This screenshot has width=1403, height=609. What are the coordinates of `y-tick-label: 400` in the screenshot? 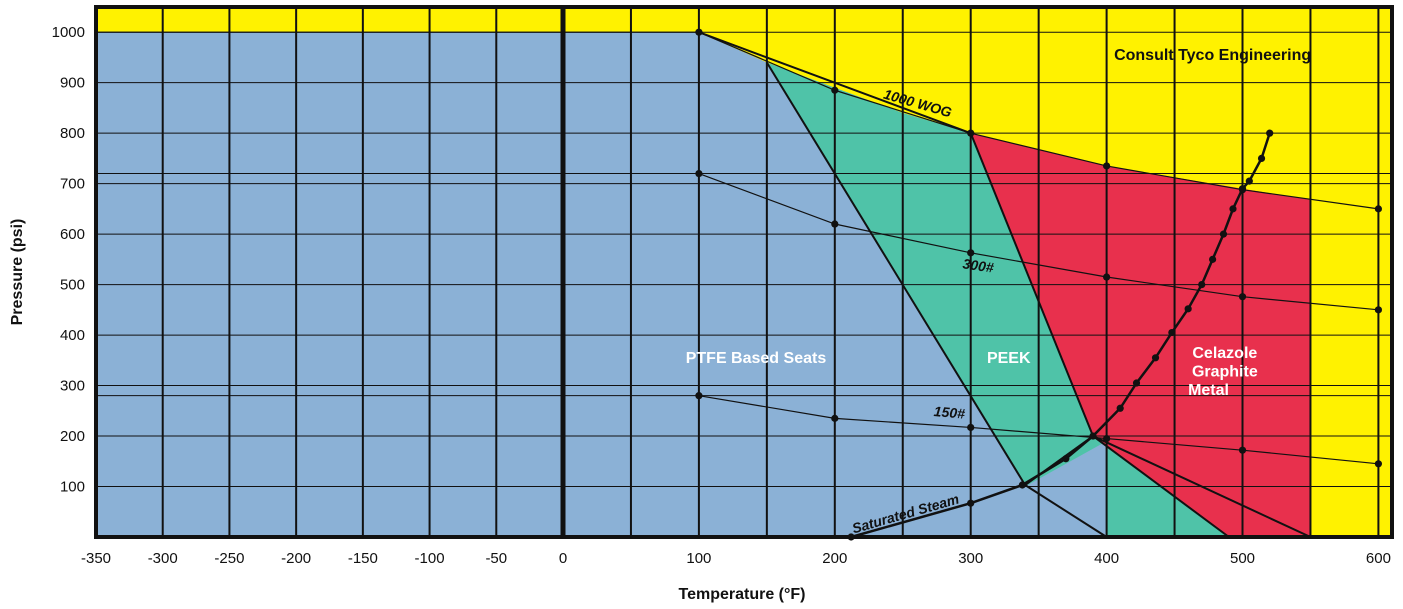 It's located at (72, 335).